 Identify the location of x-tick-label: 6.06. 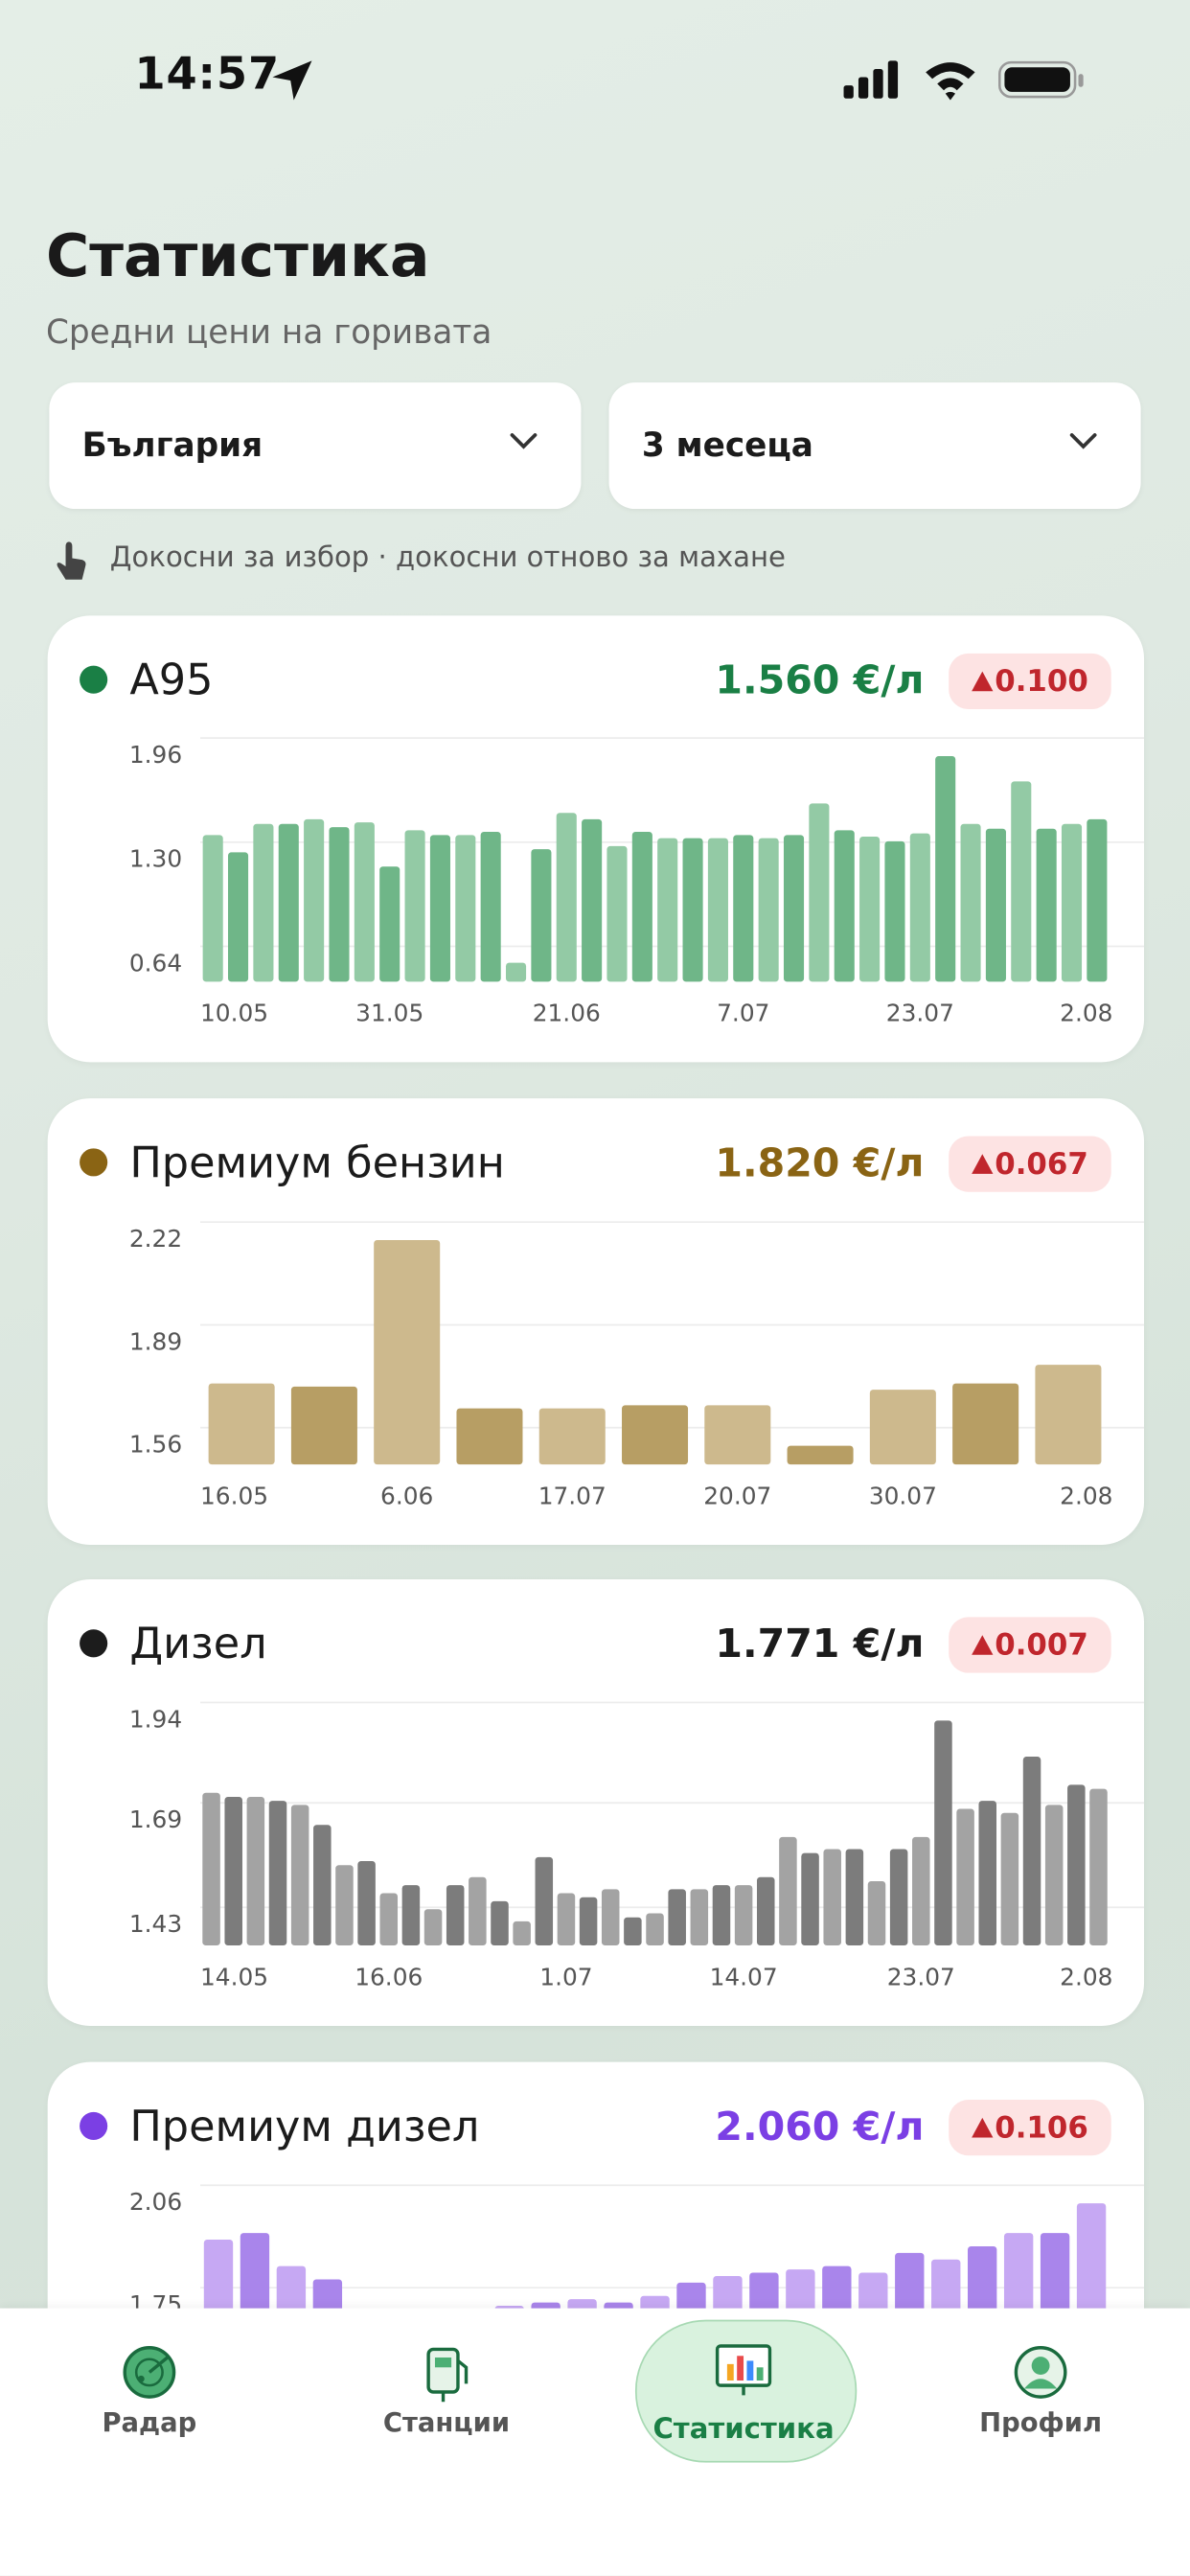
(406, 1495).